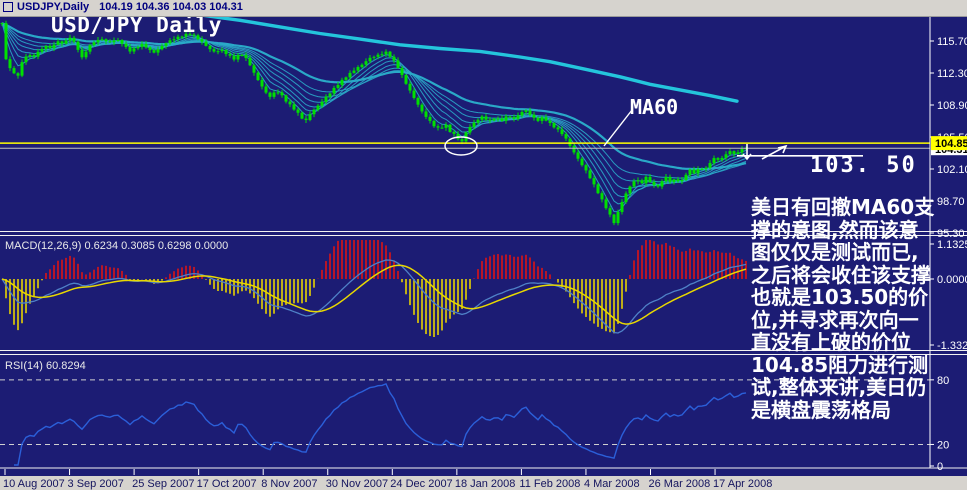 The width and height of the screenshot is (967, 490). Describe the element at coordinates (465, 149) in the screenshot. I see `price-level-lines` at that location.